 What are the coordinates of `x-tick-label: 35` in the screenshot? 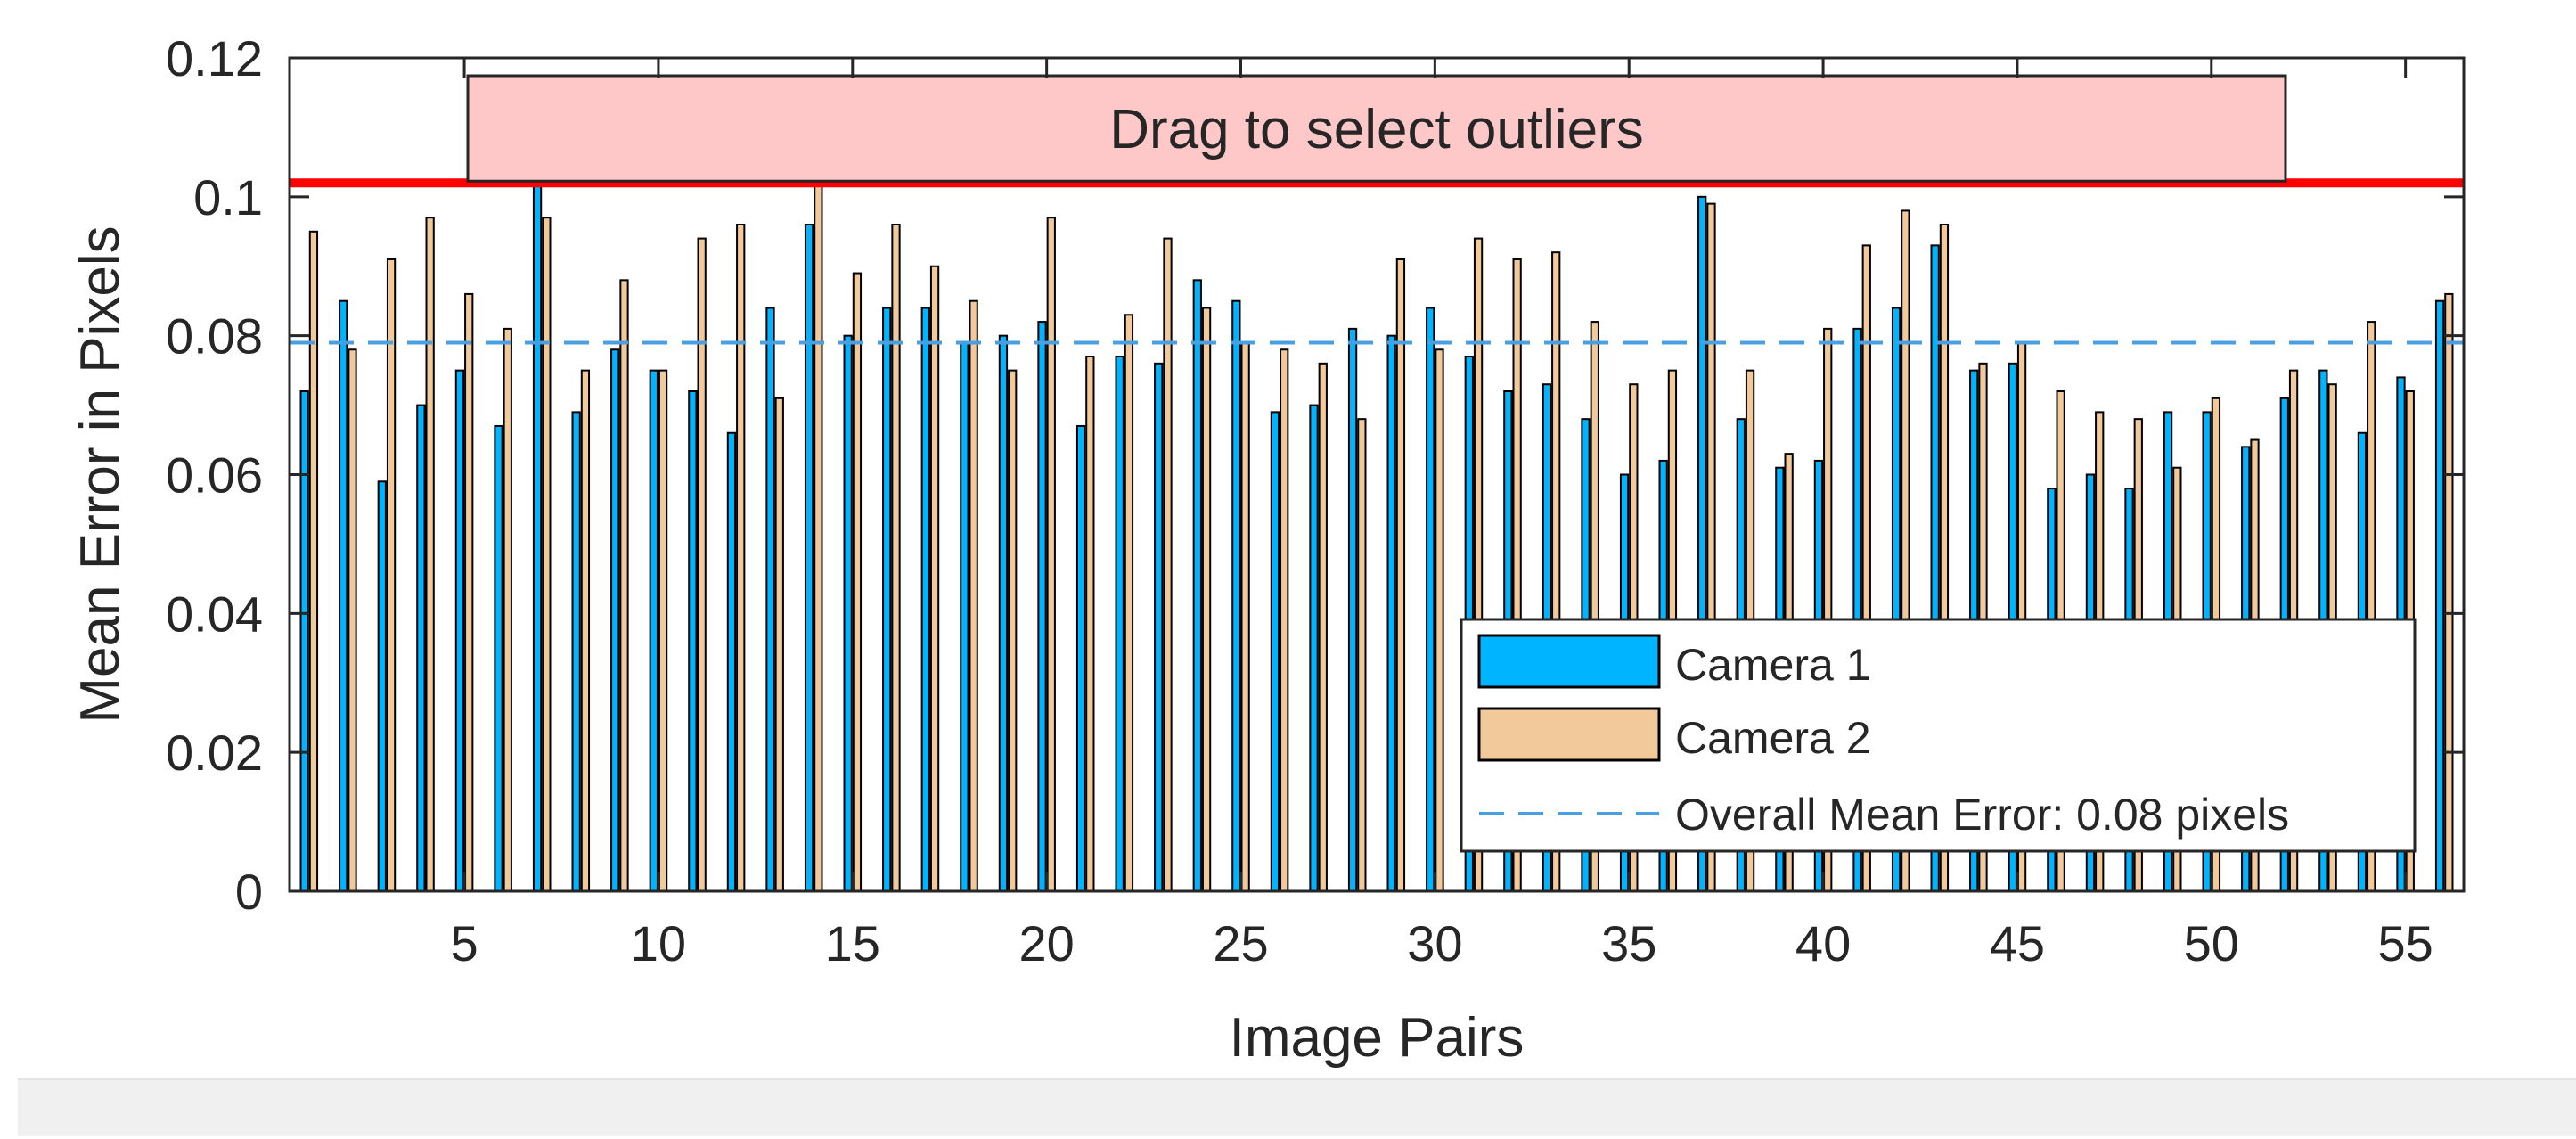 It's located at (1628, 943).